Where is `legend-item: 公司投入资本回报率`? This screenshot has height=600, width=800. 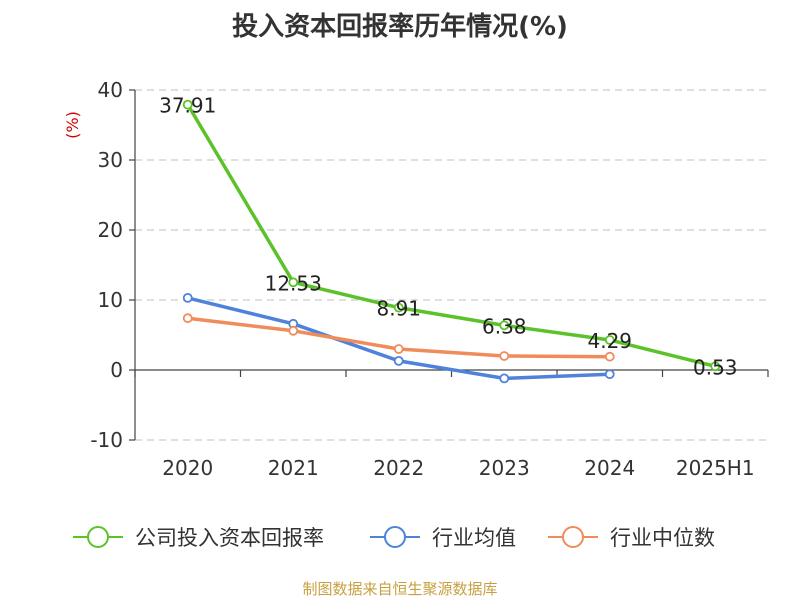
legend-item: 公司投入资本回报率 is located at coordinates (198, 538).